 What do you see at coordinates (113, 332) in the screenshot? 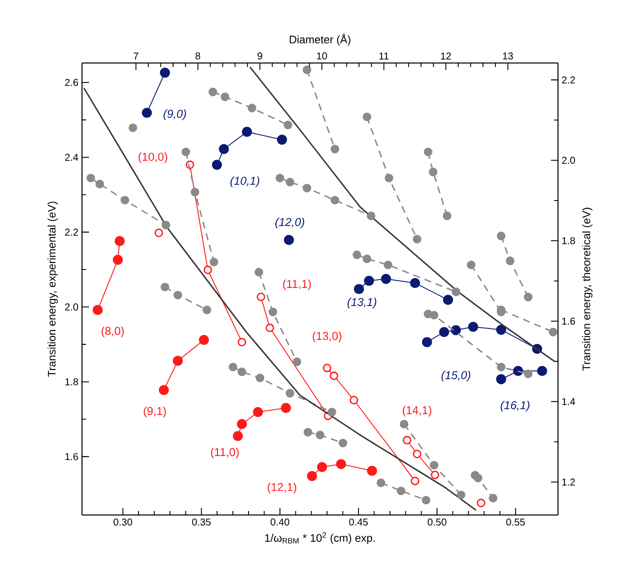
I see `series-label: (8,0)` at bounding box center [113, 332].